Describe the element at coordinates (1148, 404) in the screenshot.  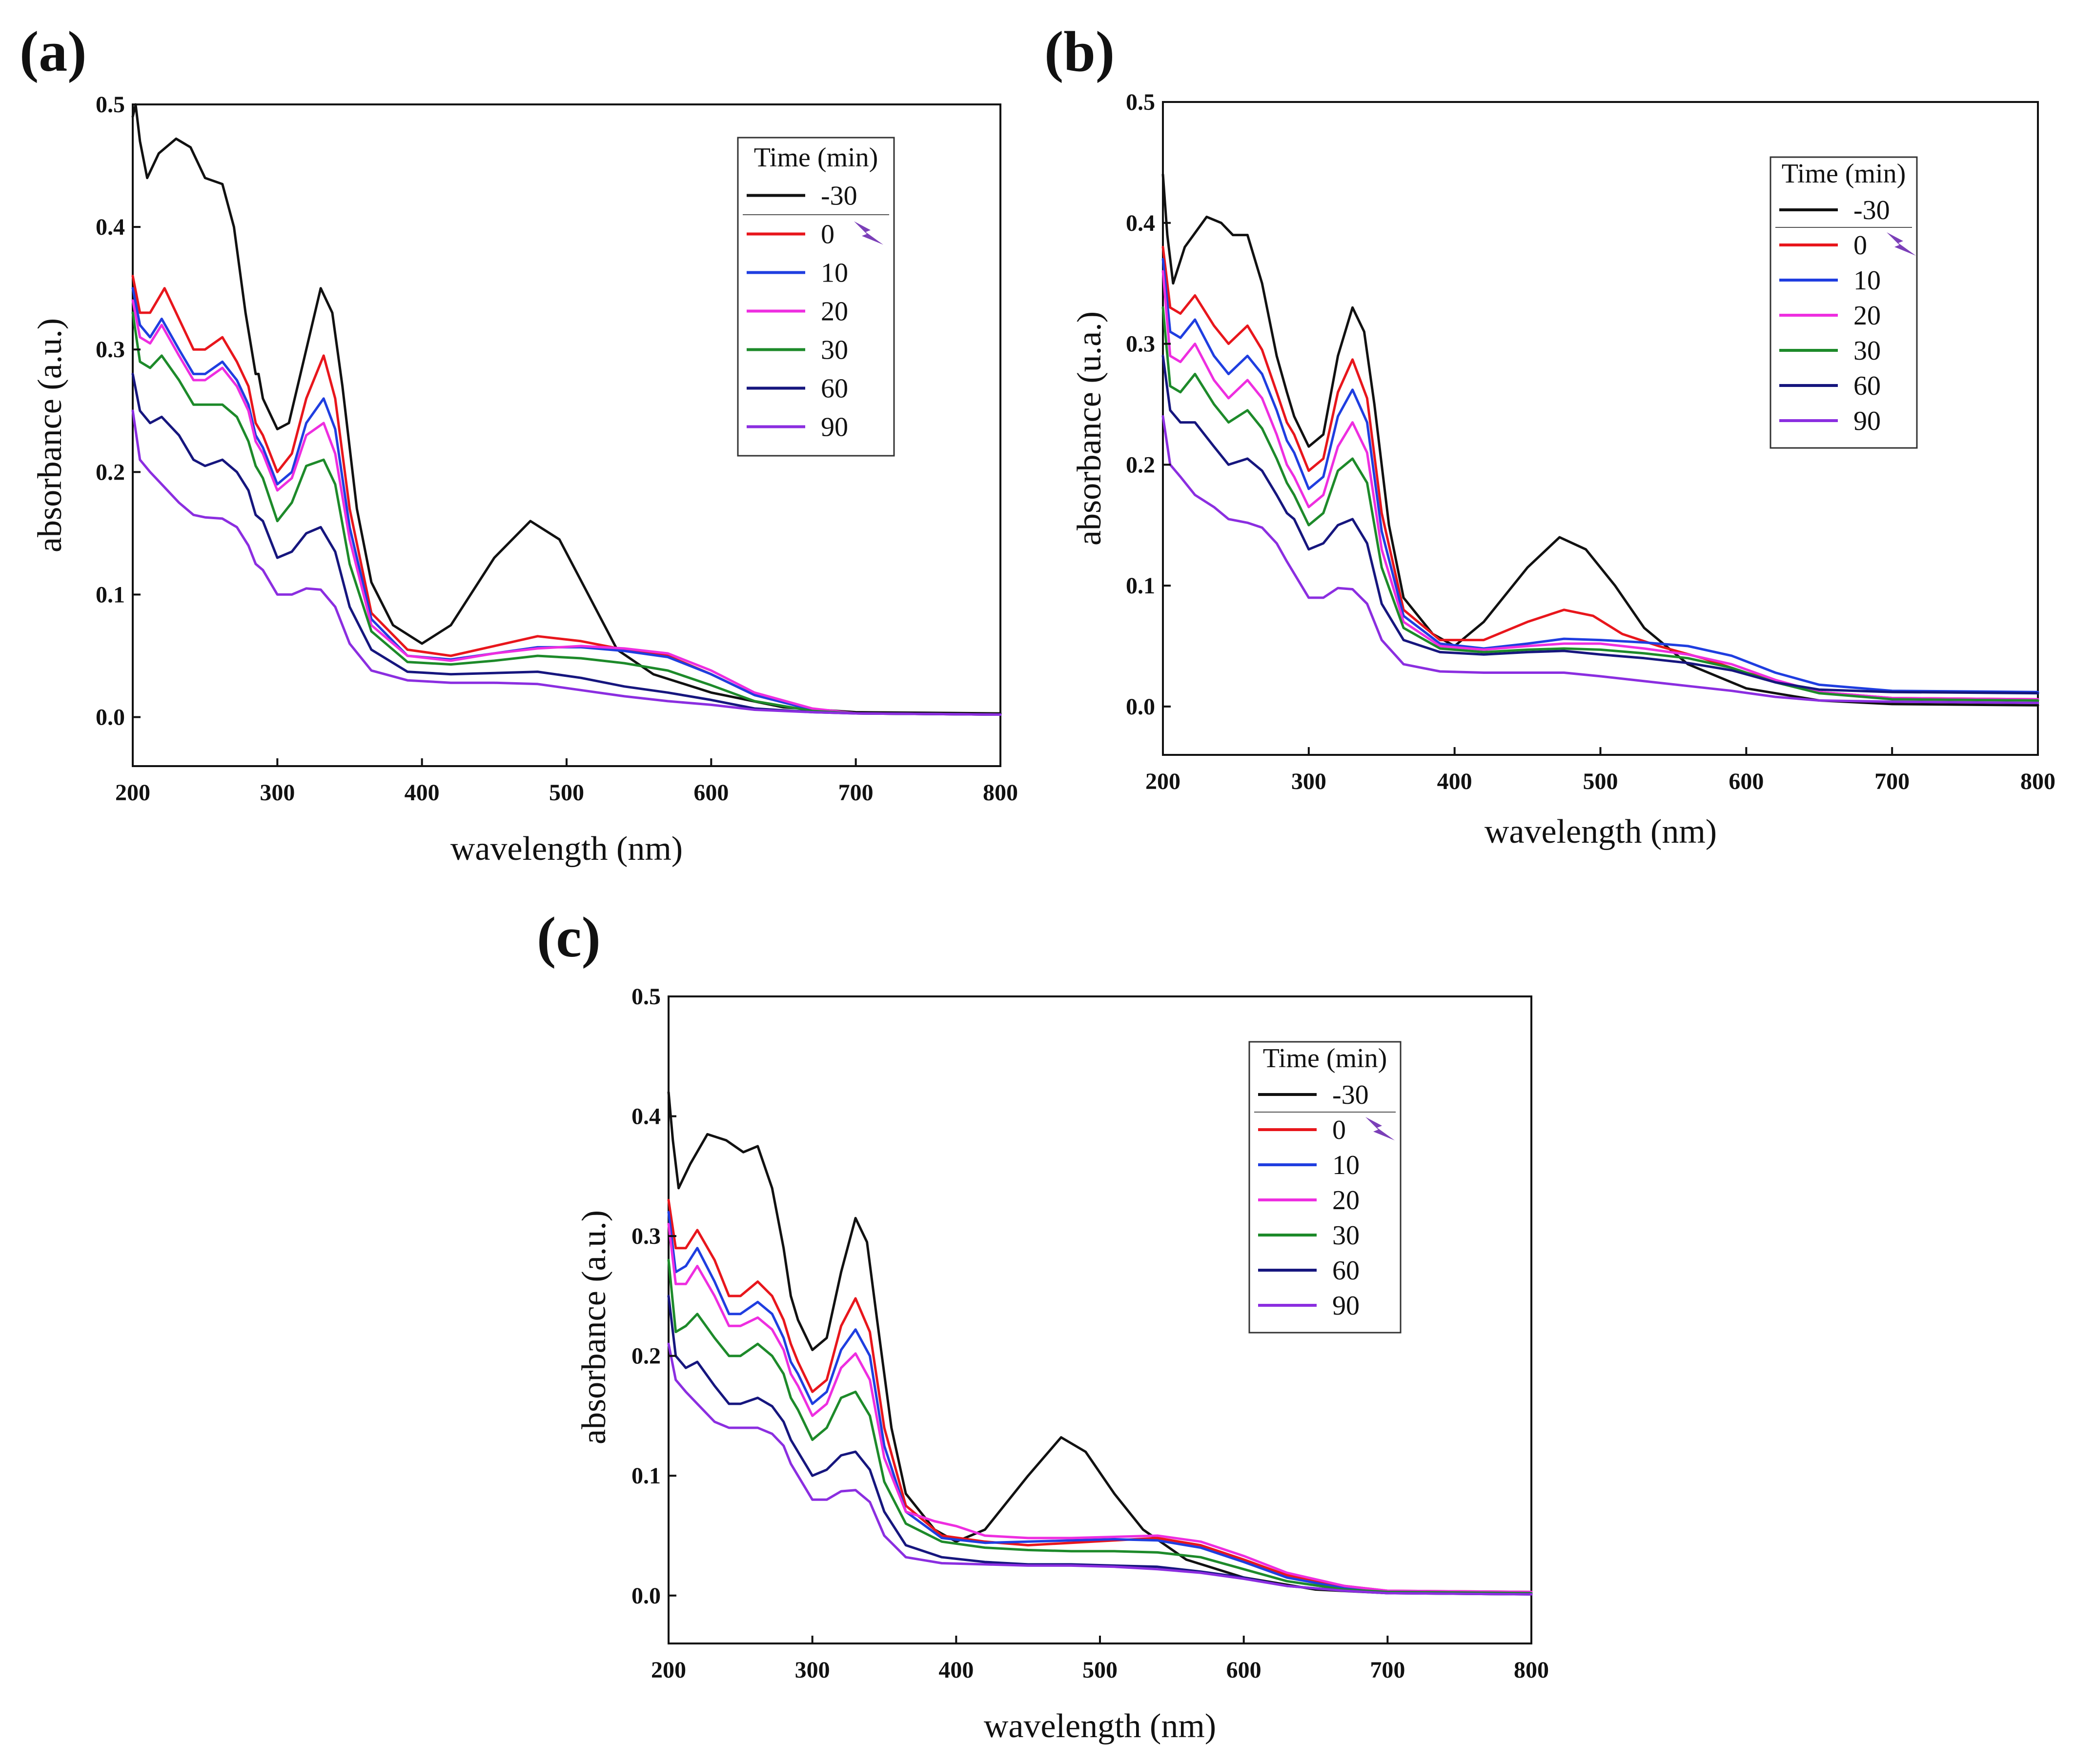
I see `y-axis-ticks-b: 0.0 0.1 0.2 0.3 0.4 0.5` at that location.